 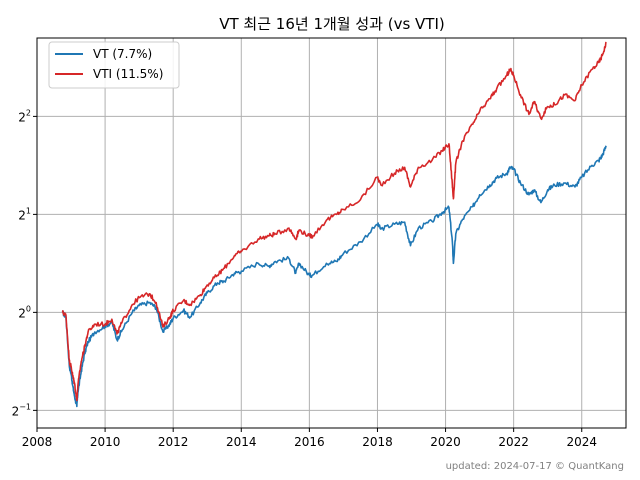 What do you see at coordinates (37, 442) in the screenshot?
I see `x-tick-label: 2008` at bounding box center [37, 442].